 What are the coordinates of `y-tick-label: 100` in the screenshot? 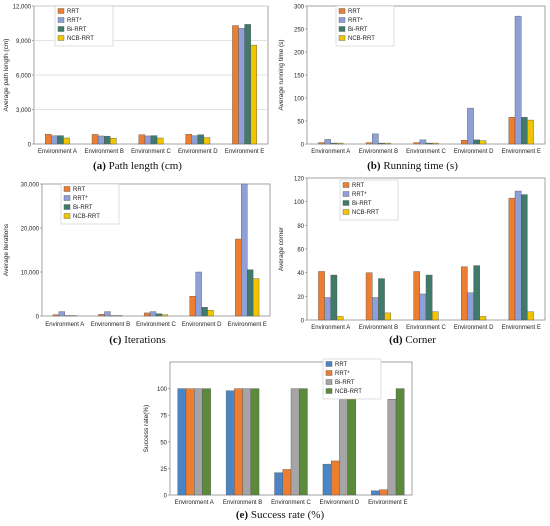 It's located at (162, 390).